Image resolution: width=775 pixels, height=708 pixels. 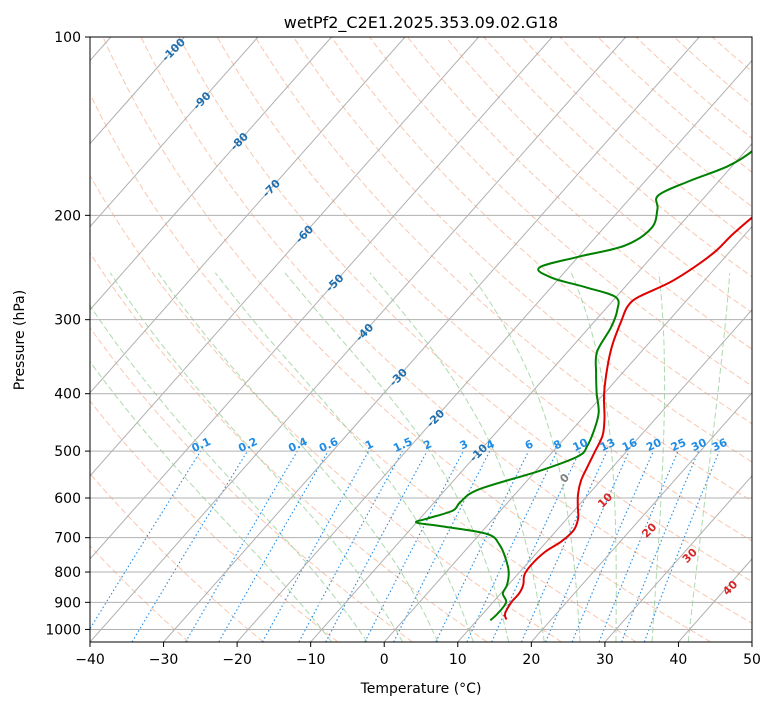 What do you see at coordinates (421, 23) in the screenshot?
I see `chart-title: wetPf2_C2E1.2025.353.09.02.G18` at bounding box center [421, 23].